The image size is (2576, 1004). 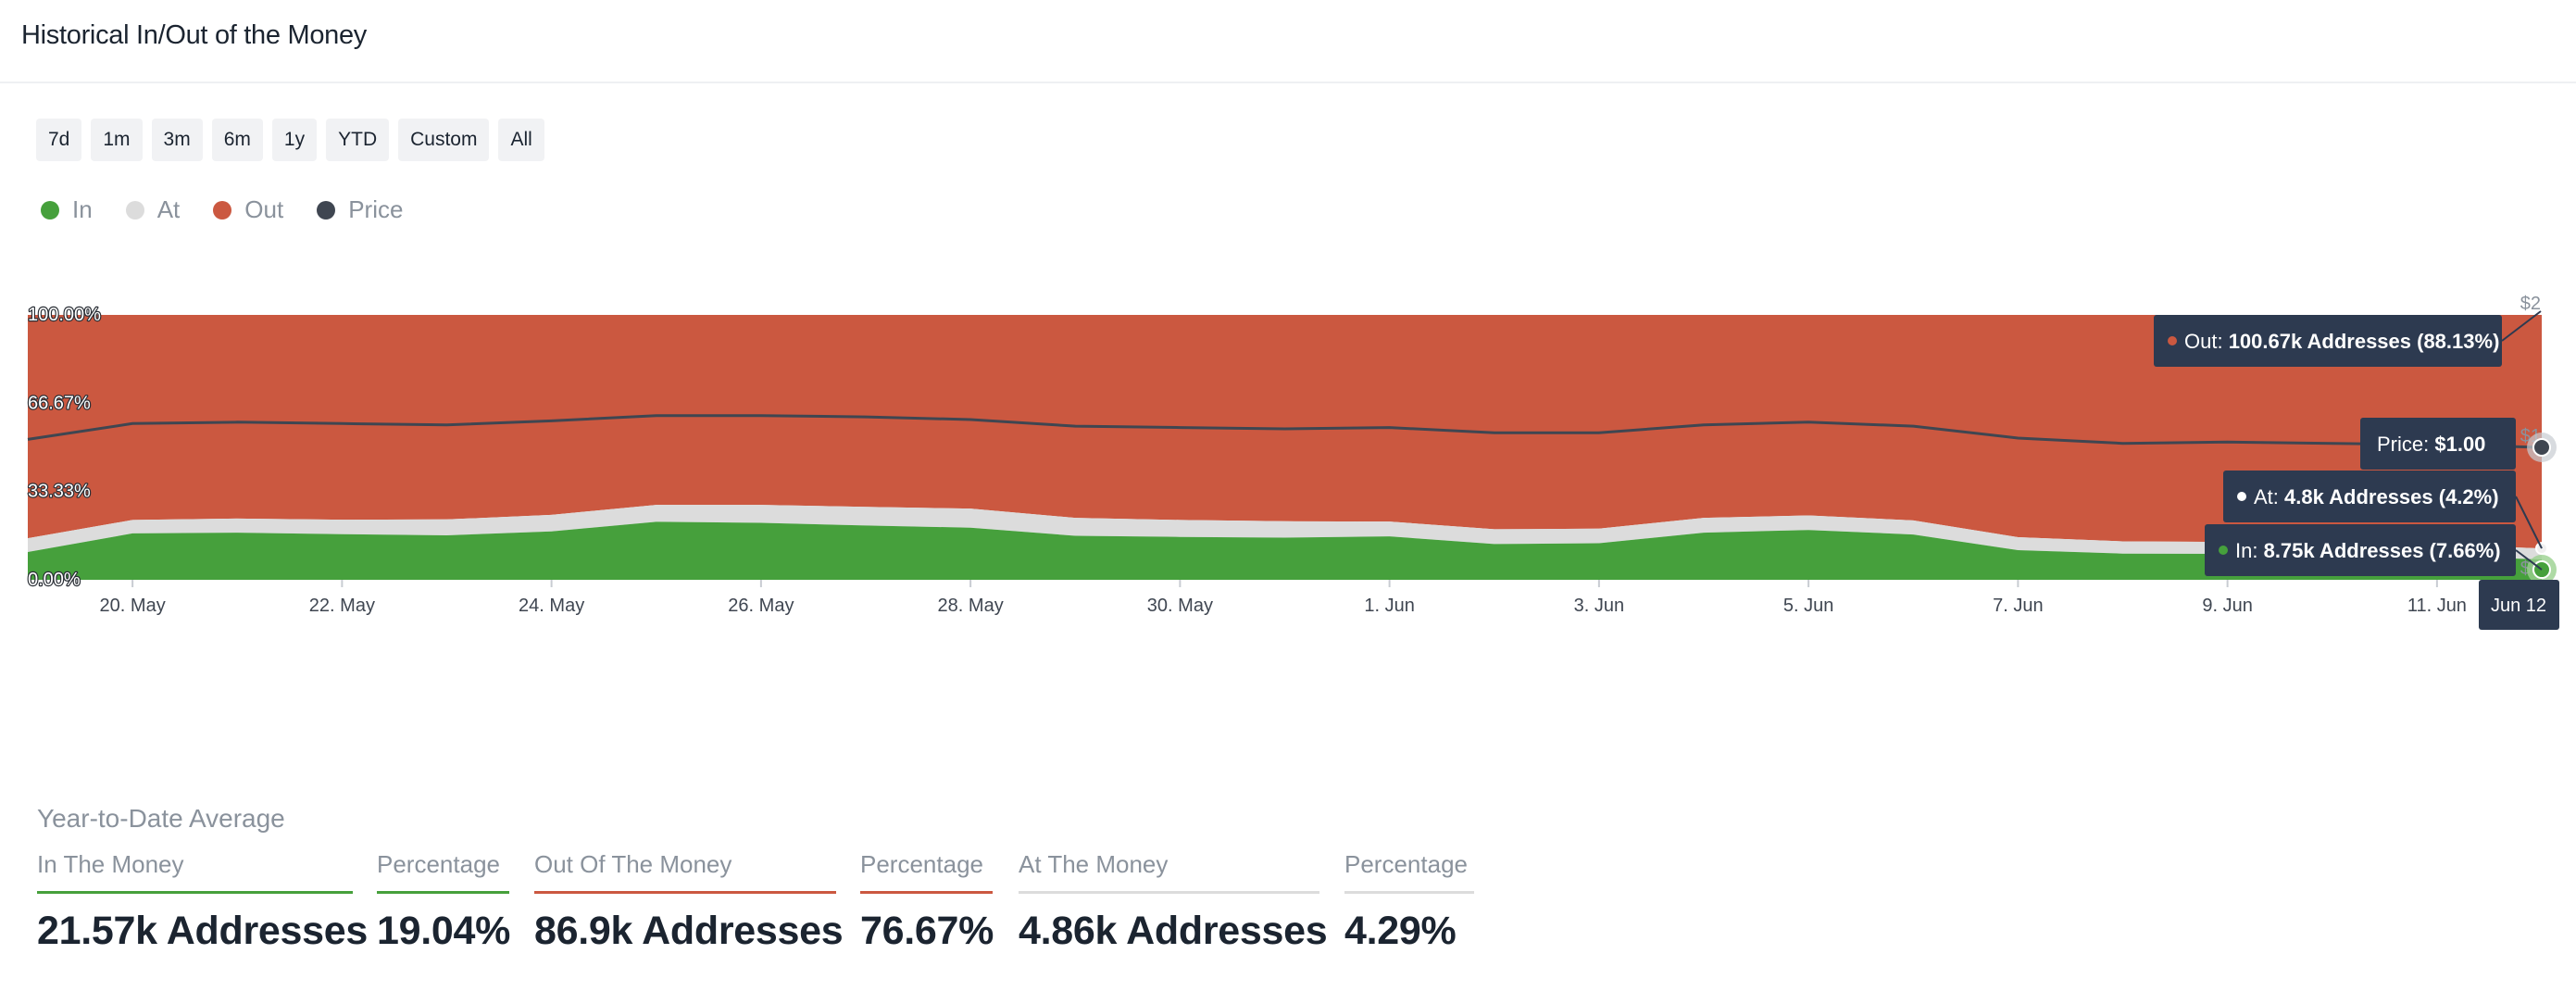 I want to click on legend-dot-in-icon, so click(x=50, y=210).